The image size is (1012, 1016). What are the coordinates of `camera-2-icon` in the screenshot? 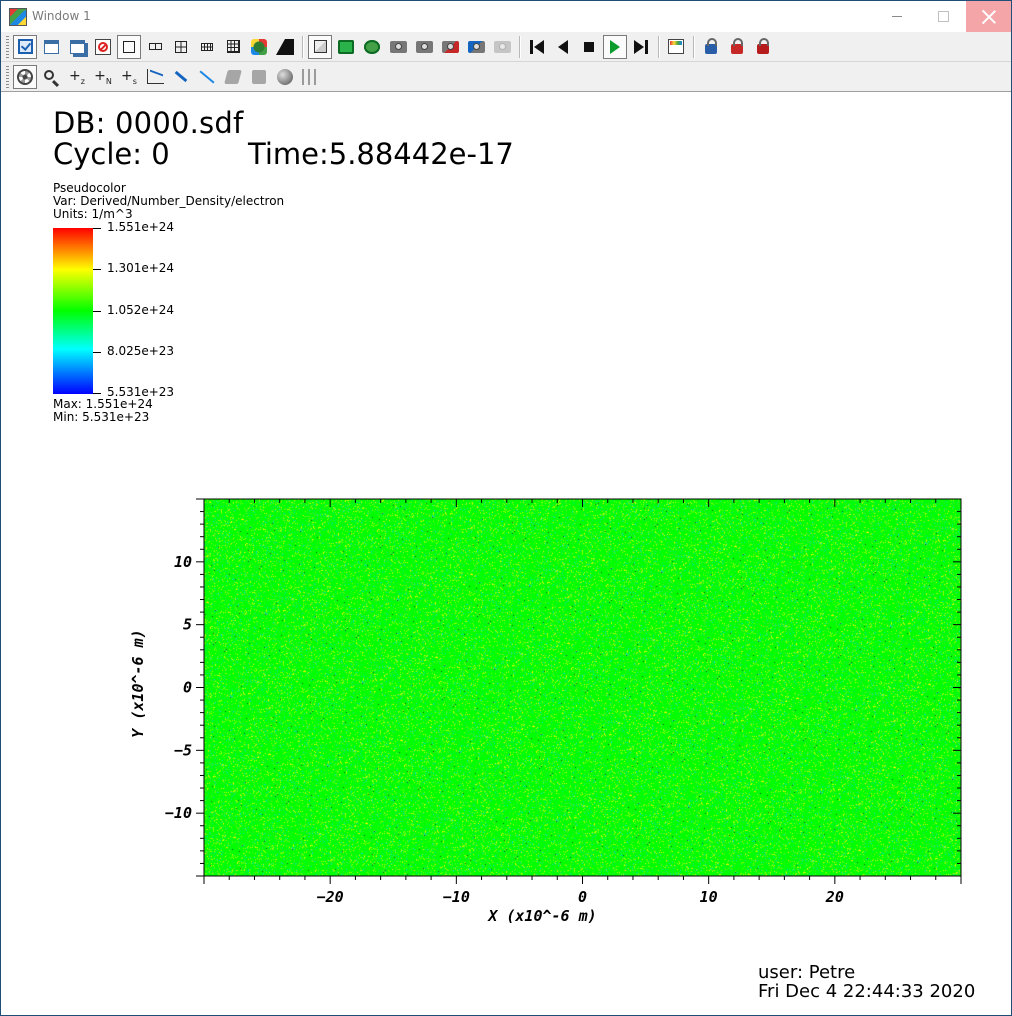 It's located at (424, 46).